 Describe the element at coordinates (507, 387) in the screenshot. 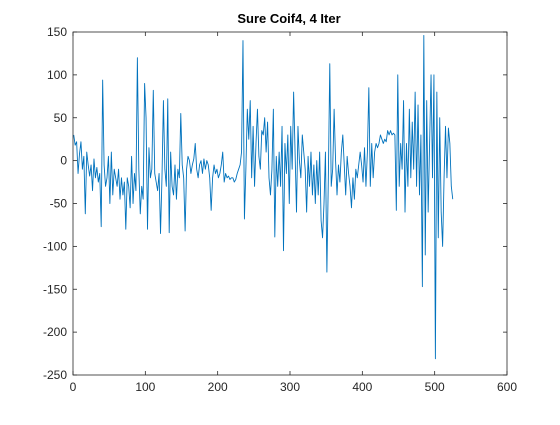

I see `x-tick-label: 600` at that location.